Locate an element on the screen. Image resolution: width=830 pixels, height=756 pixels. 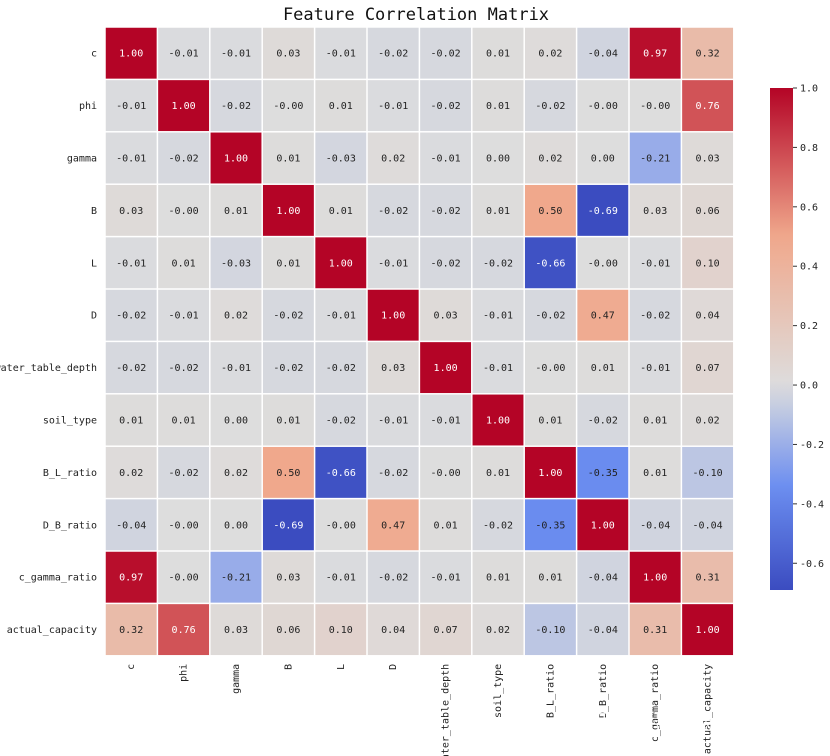
heatmap-value-label: 0.10 is located at coordinates (341, 630).